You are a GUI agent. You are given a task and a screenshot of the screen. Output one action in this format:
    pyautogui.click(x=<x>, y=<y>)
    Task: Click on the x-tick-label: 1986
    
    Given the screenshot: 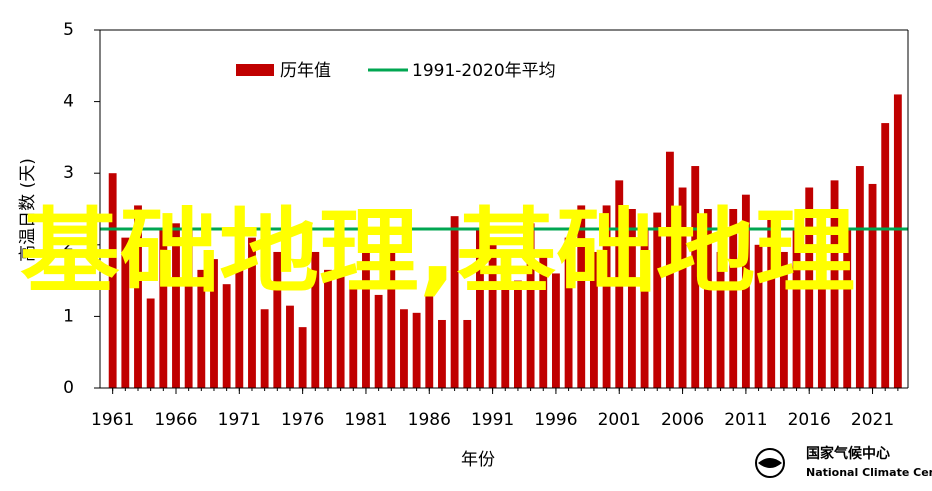 What is the action you would take?
    pyautogui.click(x=429, y=420)
    